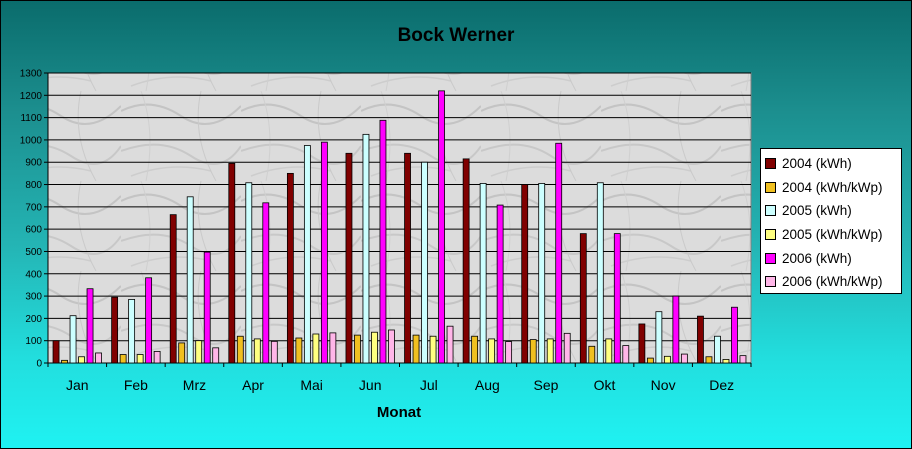  I want to click on legend-label: 2004 (kWh), so click(817, 164).